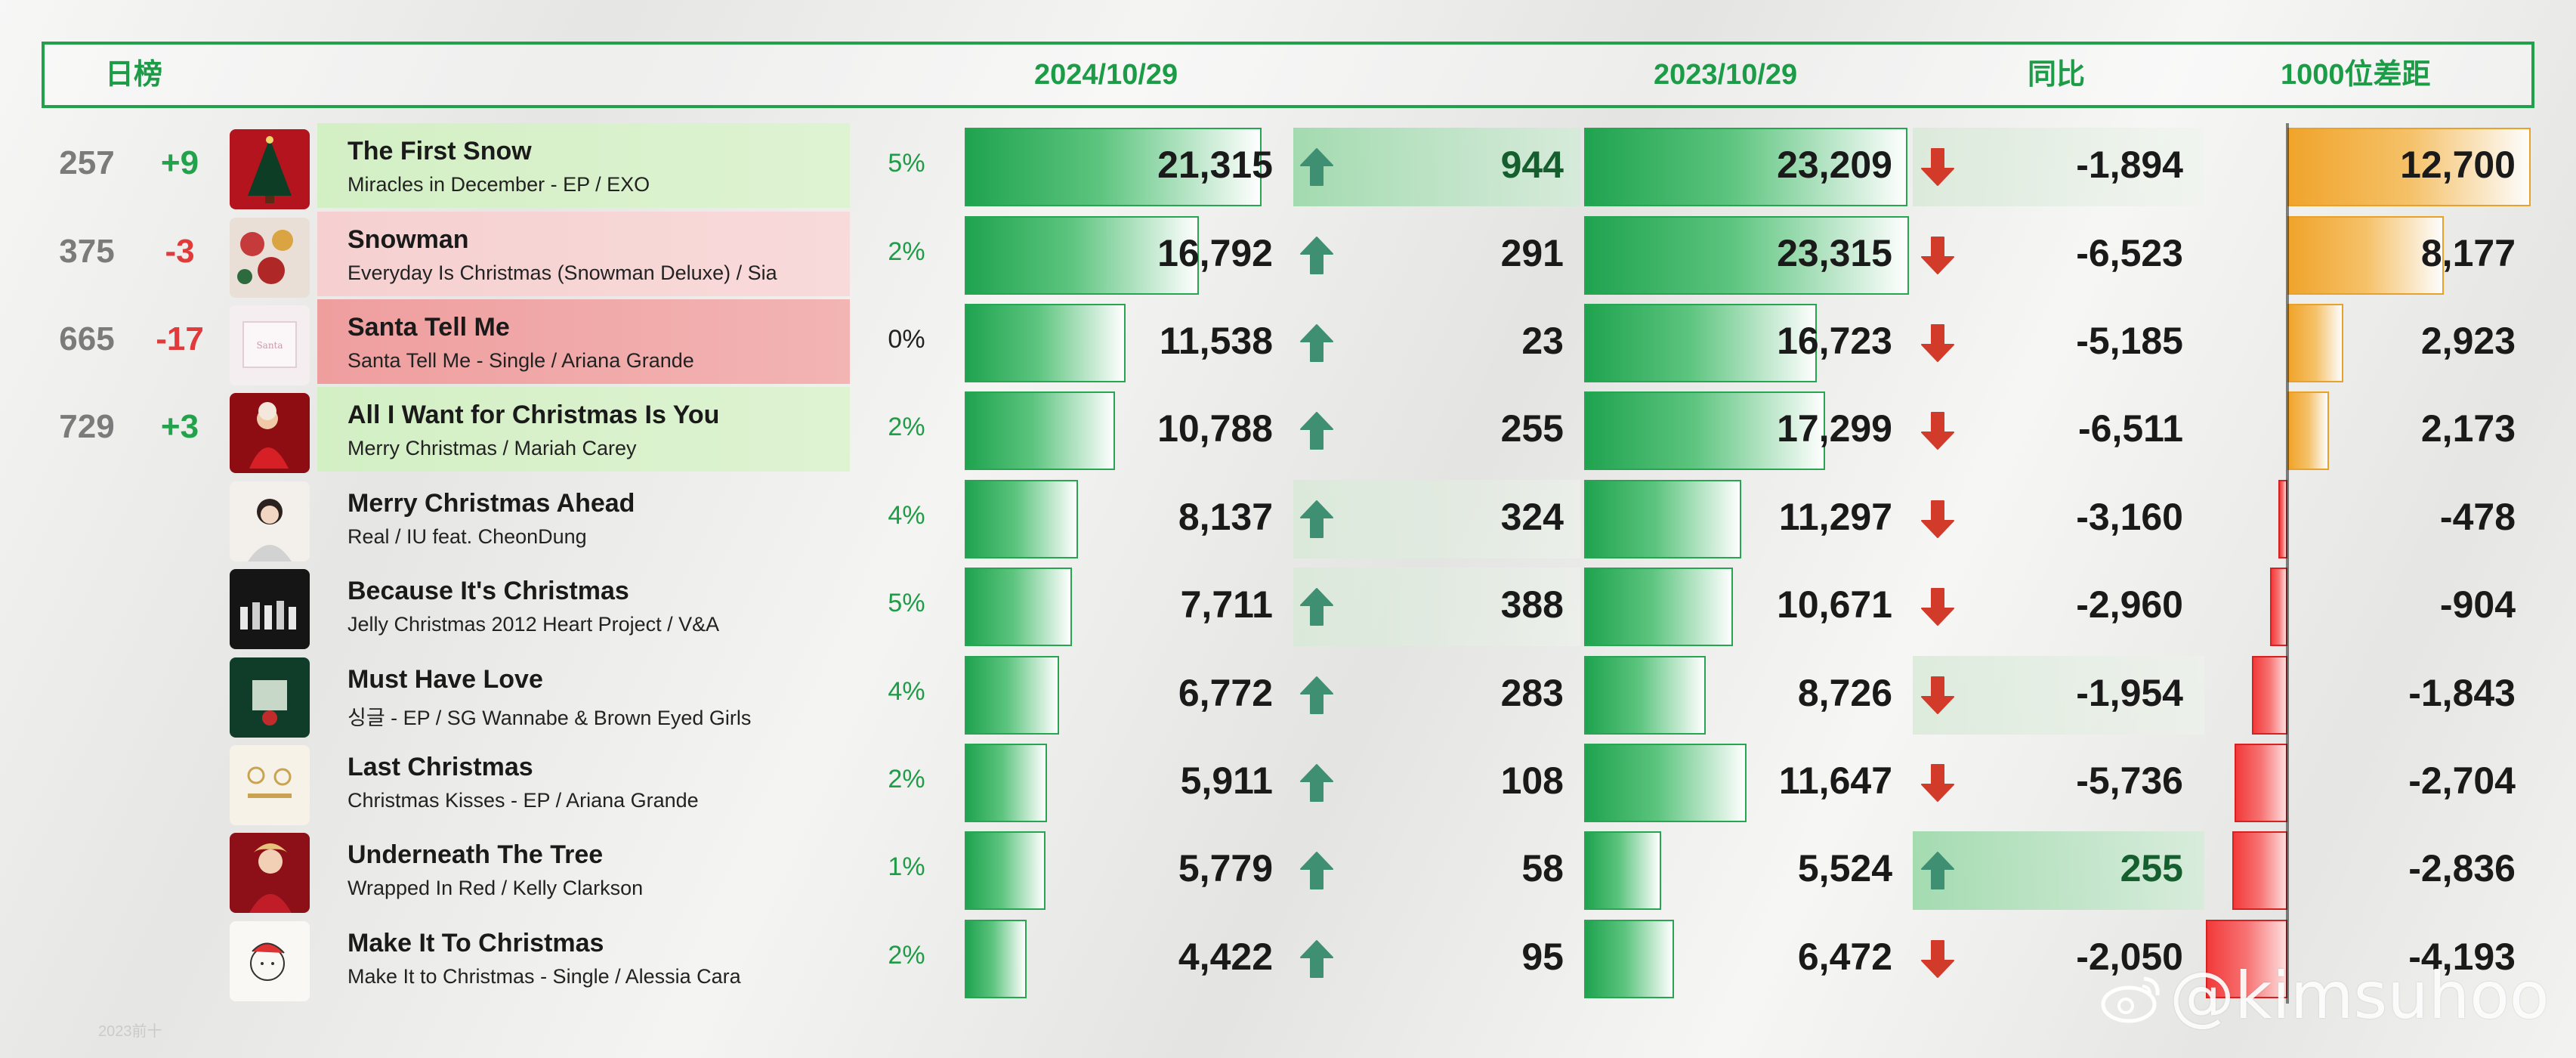 The width and height of the screenshot is (2576, 1058). What do you see at coordinates (2057, 75) in the screenshot?
I see `yoy-label: 同比` at bounding box center [2057, 75].